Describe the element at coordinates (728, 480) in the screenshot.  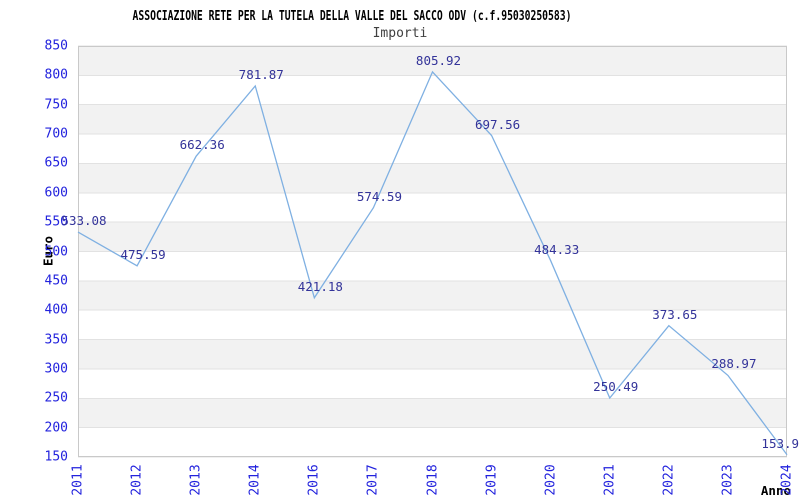
I see `x-tick-label: 2023` at that location.